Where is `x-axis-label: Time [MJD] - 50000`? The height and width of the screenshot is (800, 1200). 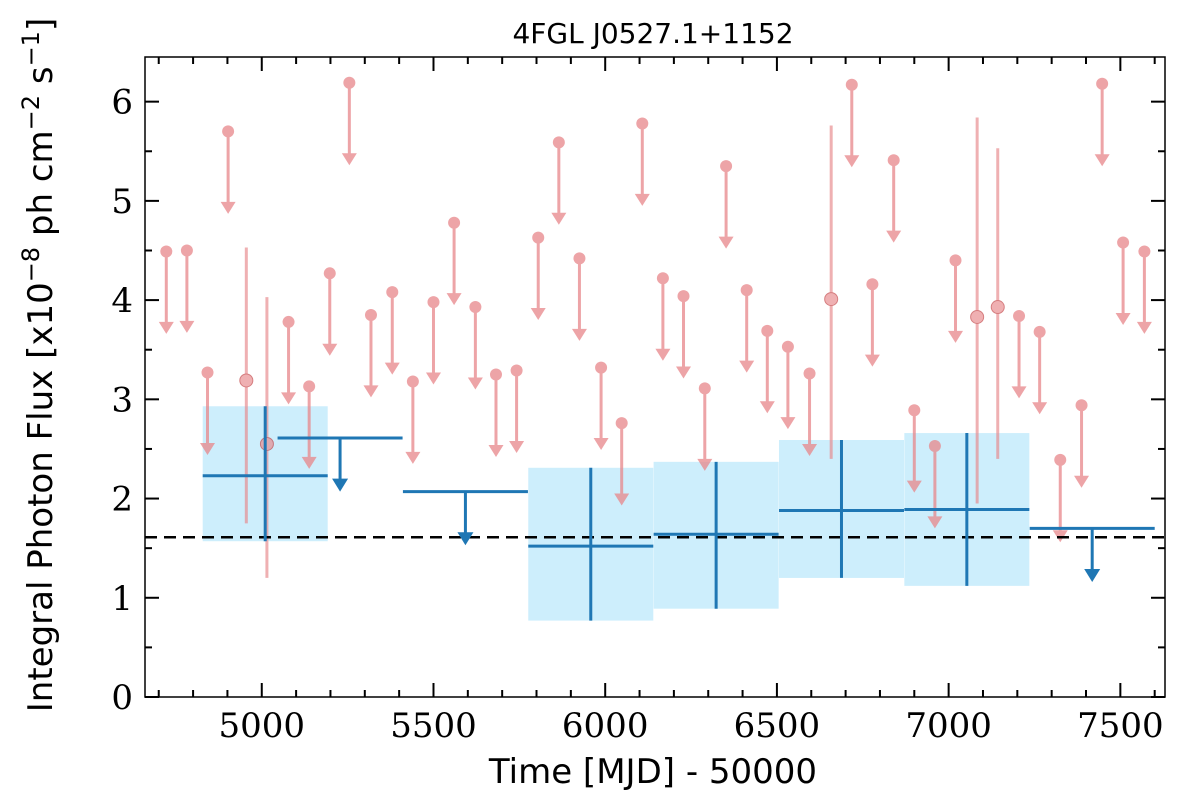 x-axis-label: Time [MJD] - 50000 is located at coordinates (652, 772).